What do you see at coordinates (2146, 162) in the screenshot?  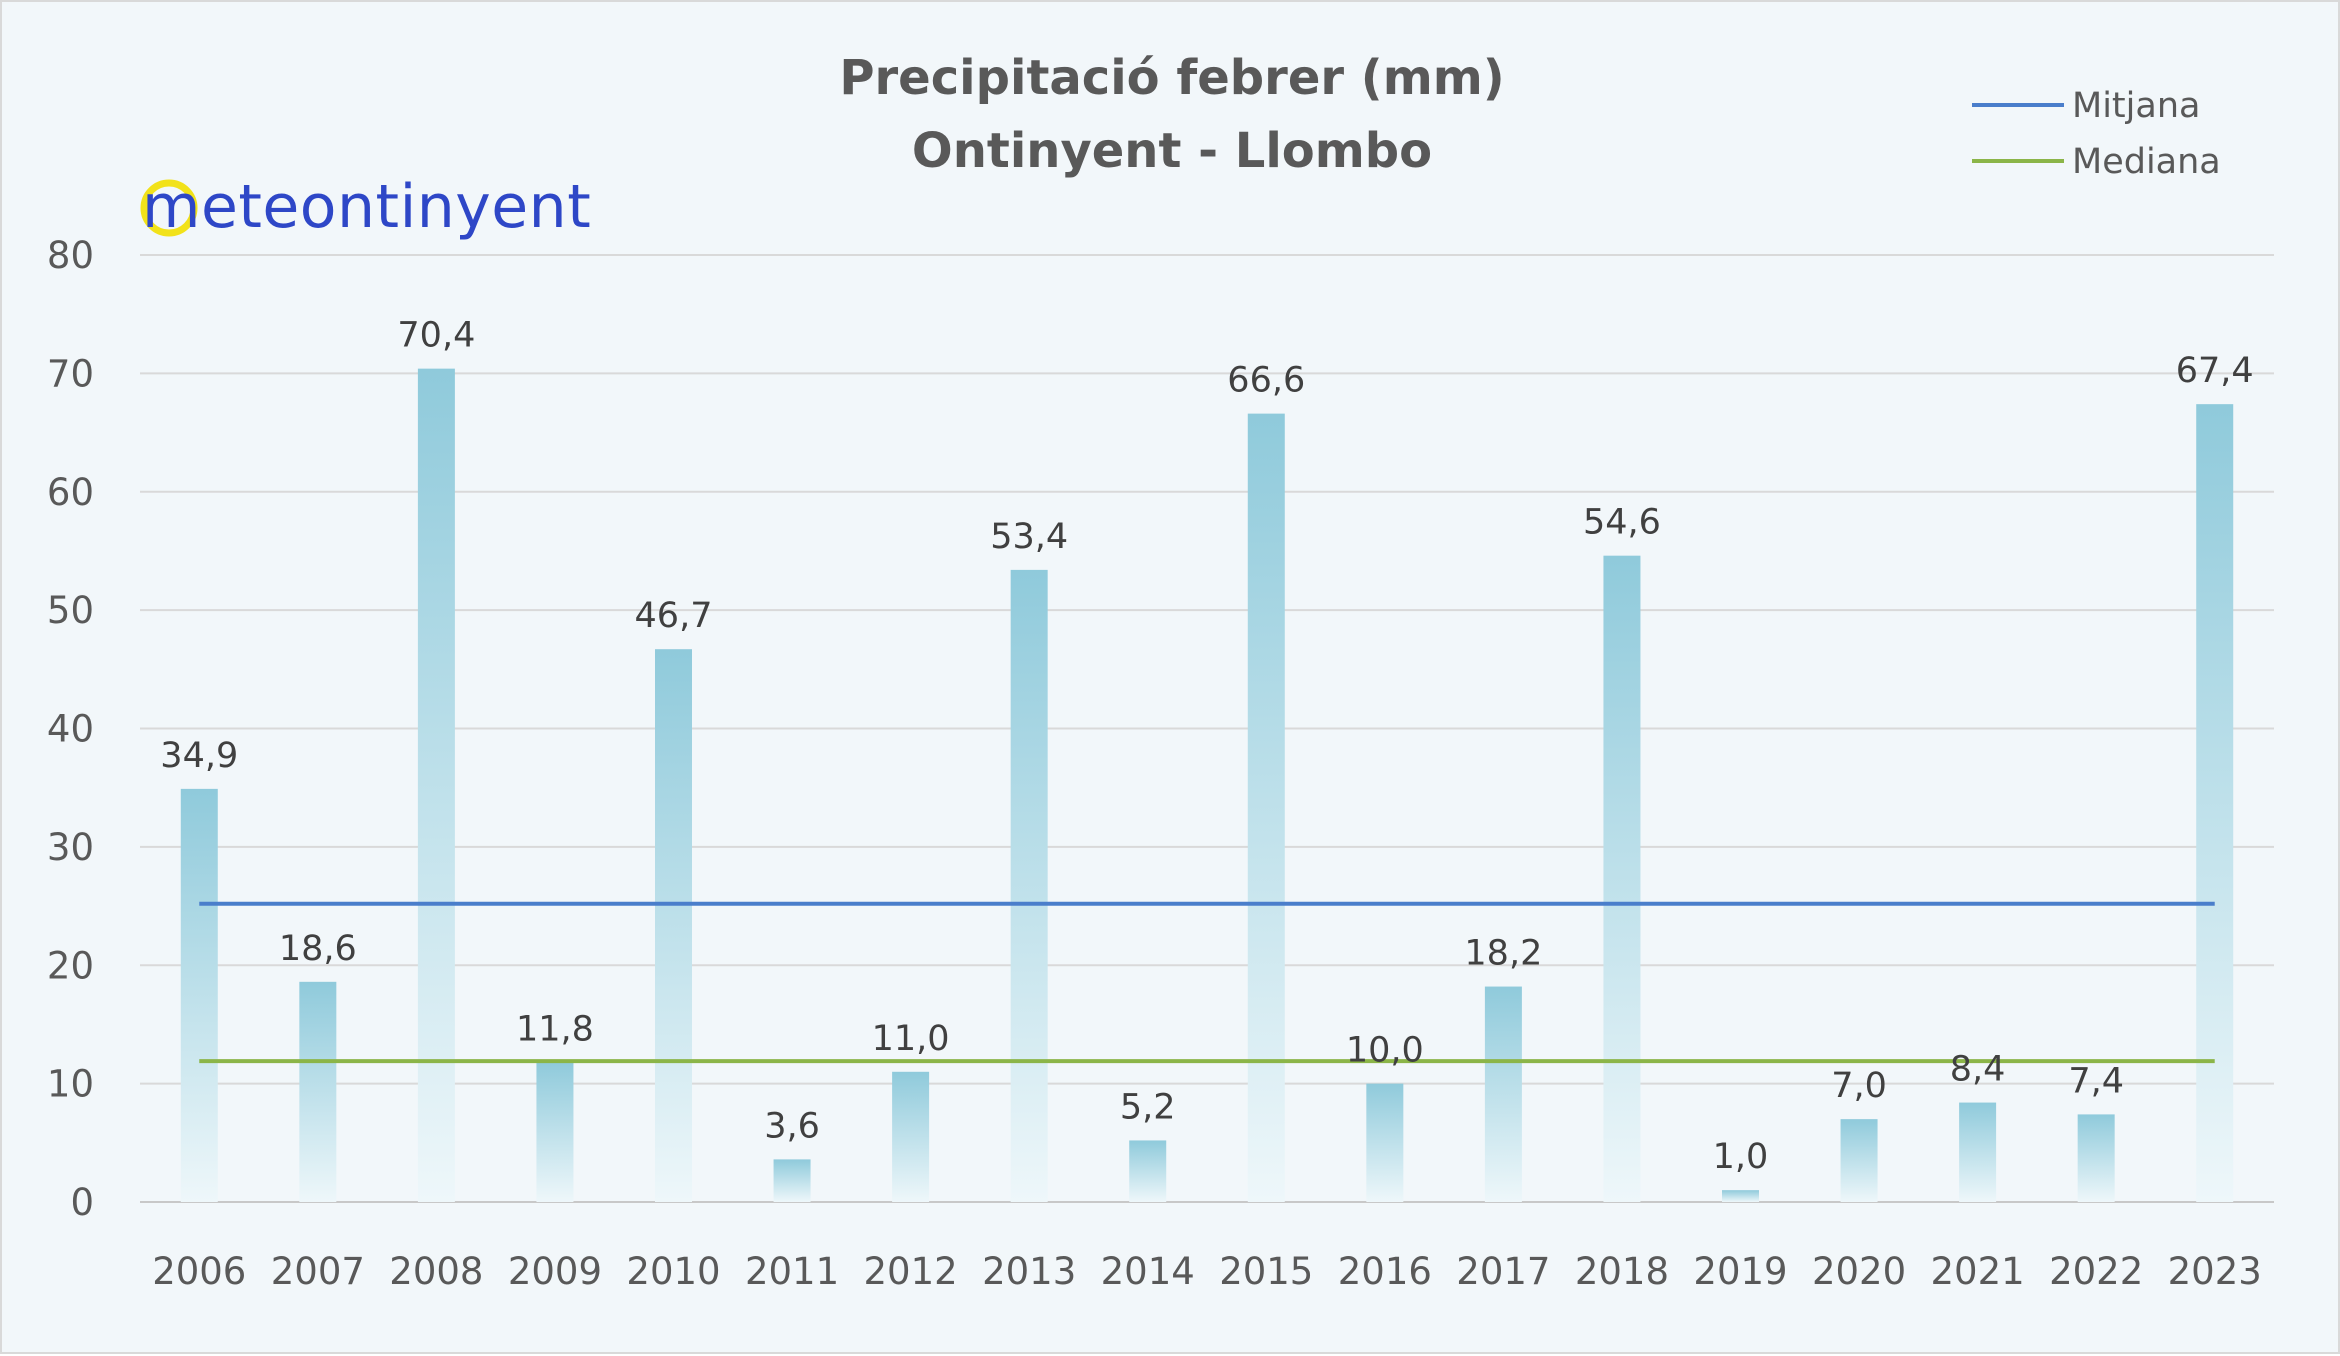 I see `legend-label-mediana: Mediana` at bounding box center [2146, 162].